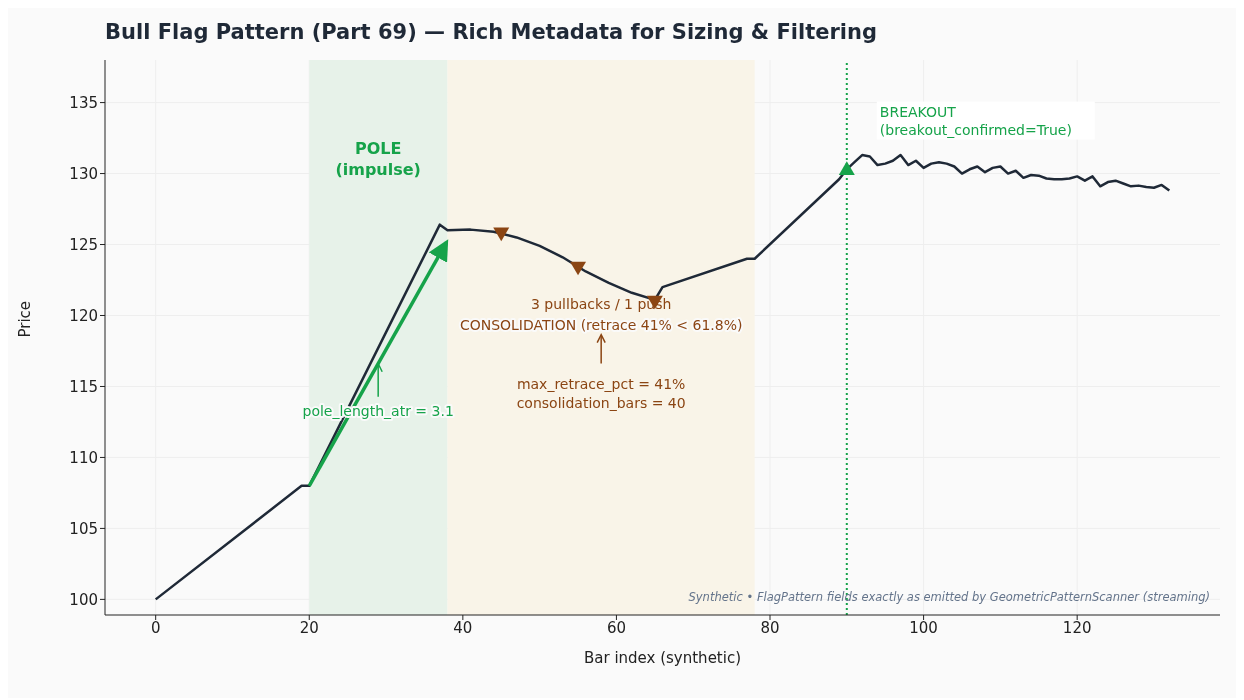 The height and width of the screenshot is (700, 1244). I want to click on chart-title: Bull Flag Pattern (Part 69) — Rich Metadata for Sizing & Filtering, so click(491, 32).